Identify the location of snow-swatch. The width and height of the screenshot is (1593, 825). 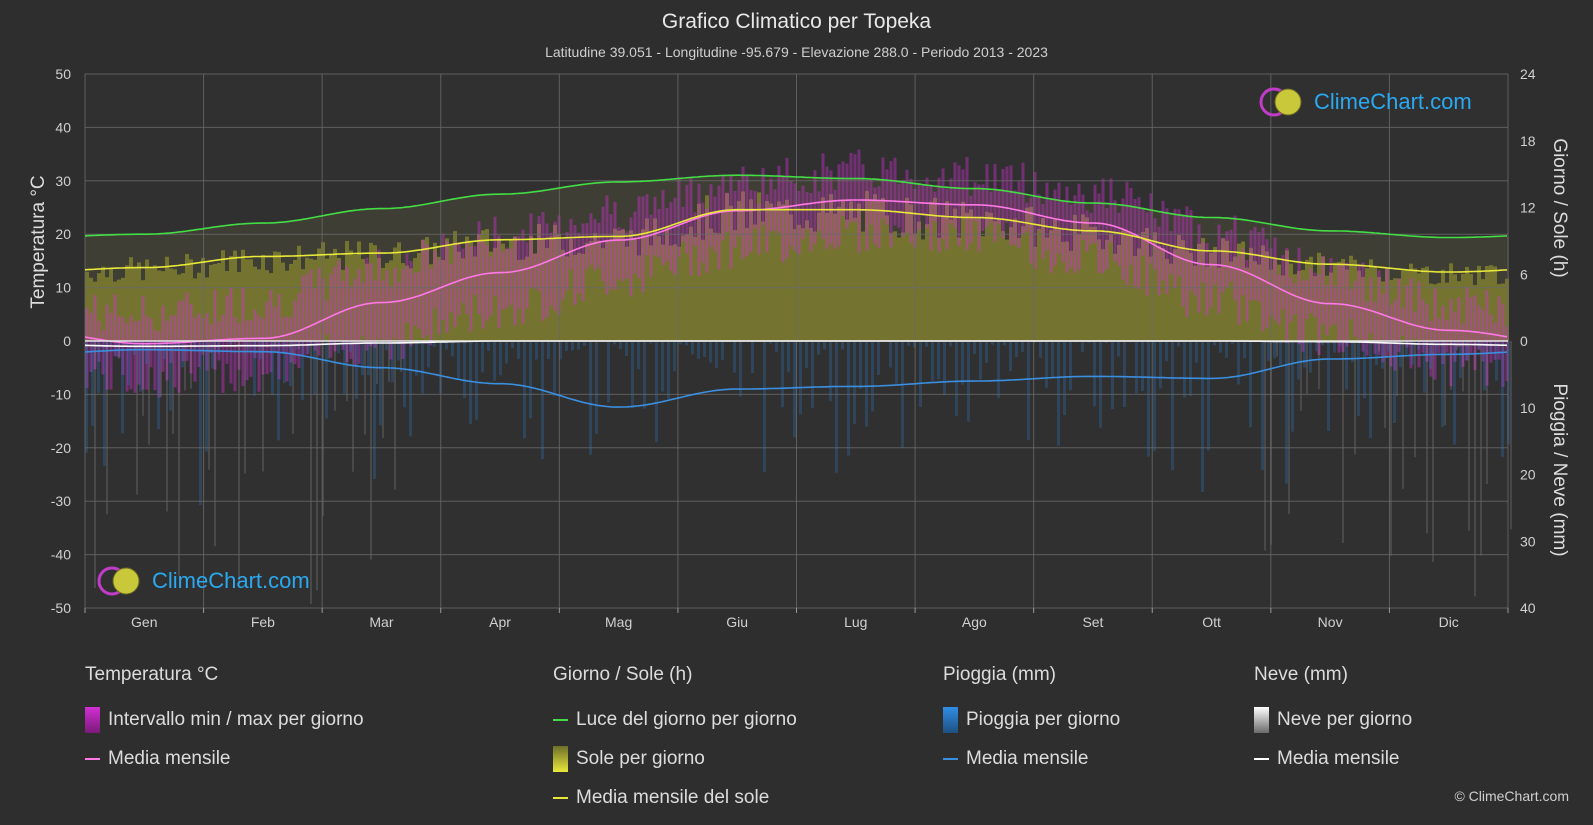
(1261, 719).